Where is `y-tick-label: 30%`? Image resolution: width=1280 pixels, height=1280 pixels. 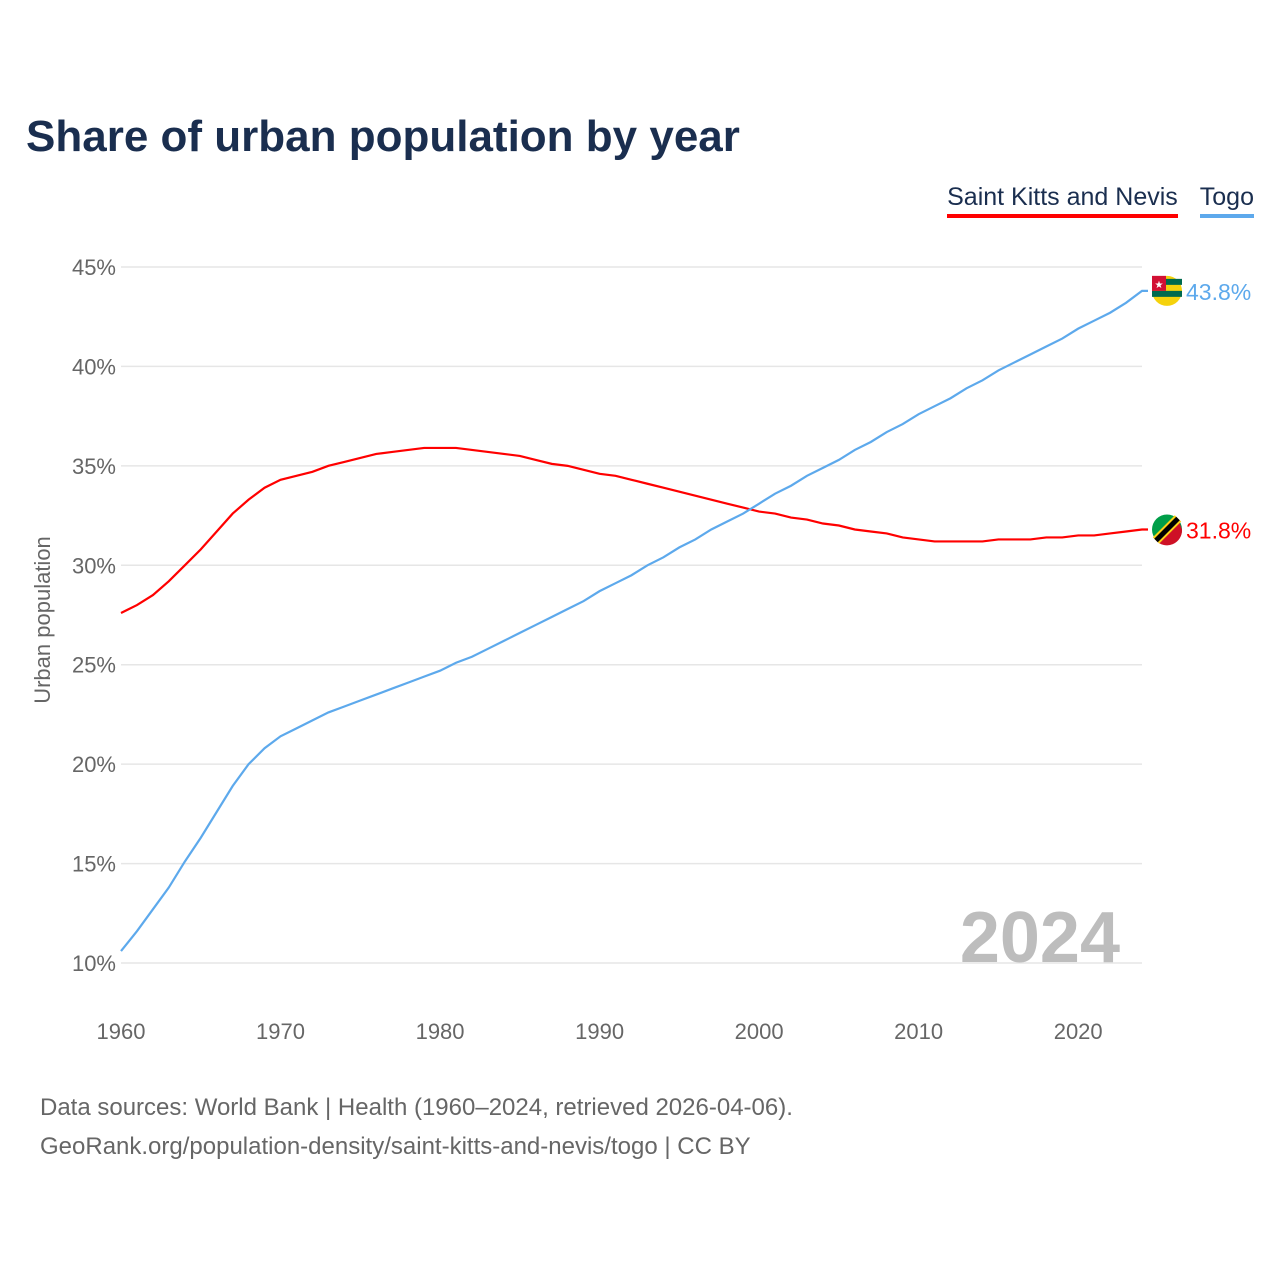 y-tick-label: 30% is located at coordinates (94, 565).